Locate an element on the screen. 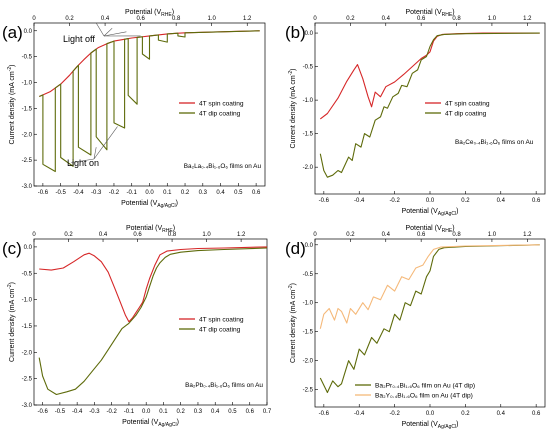 This screenshot has width=550, height=446. x-tick-label: 0.0 is located at coordinates (430, 414).